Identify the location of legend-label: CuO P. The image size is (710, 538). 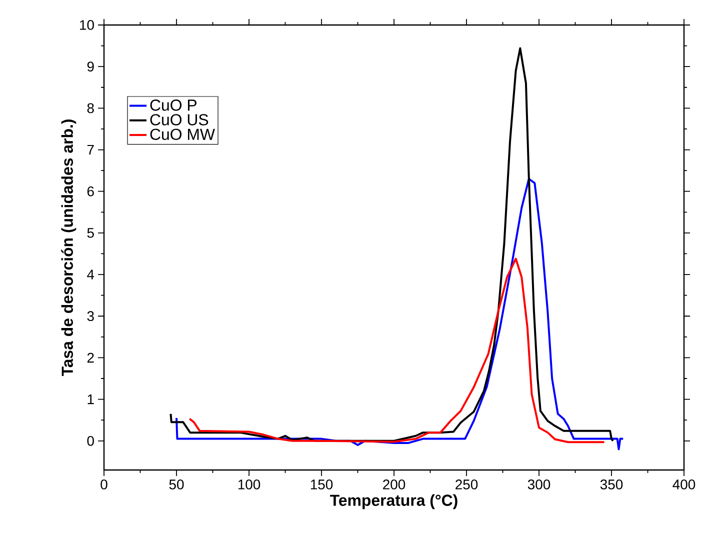
(173, 105).